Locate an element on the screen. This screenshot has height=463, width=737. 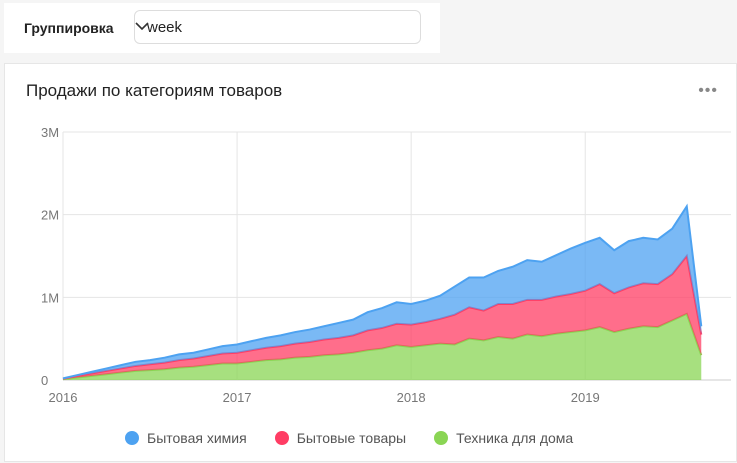
legend-item: Техника для дома is located at coordinates (503, 438).